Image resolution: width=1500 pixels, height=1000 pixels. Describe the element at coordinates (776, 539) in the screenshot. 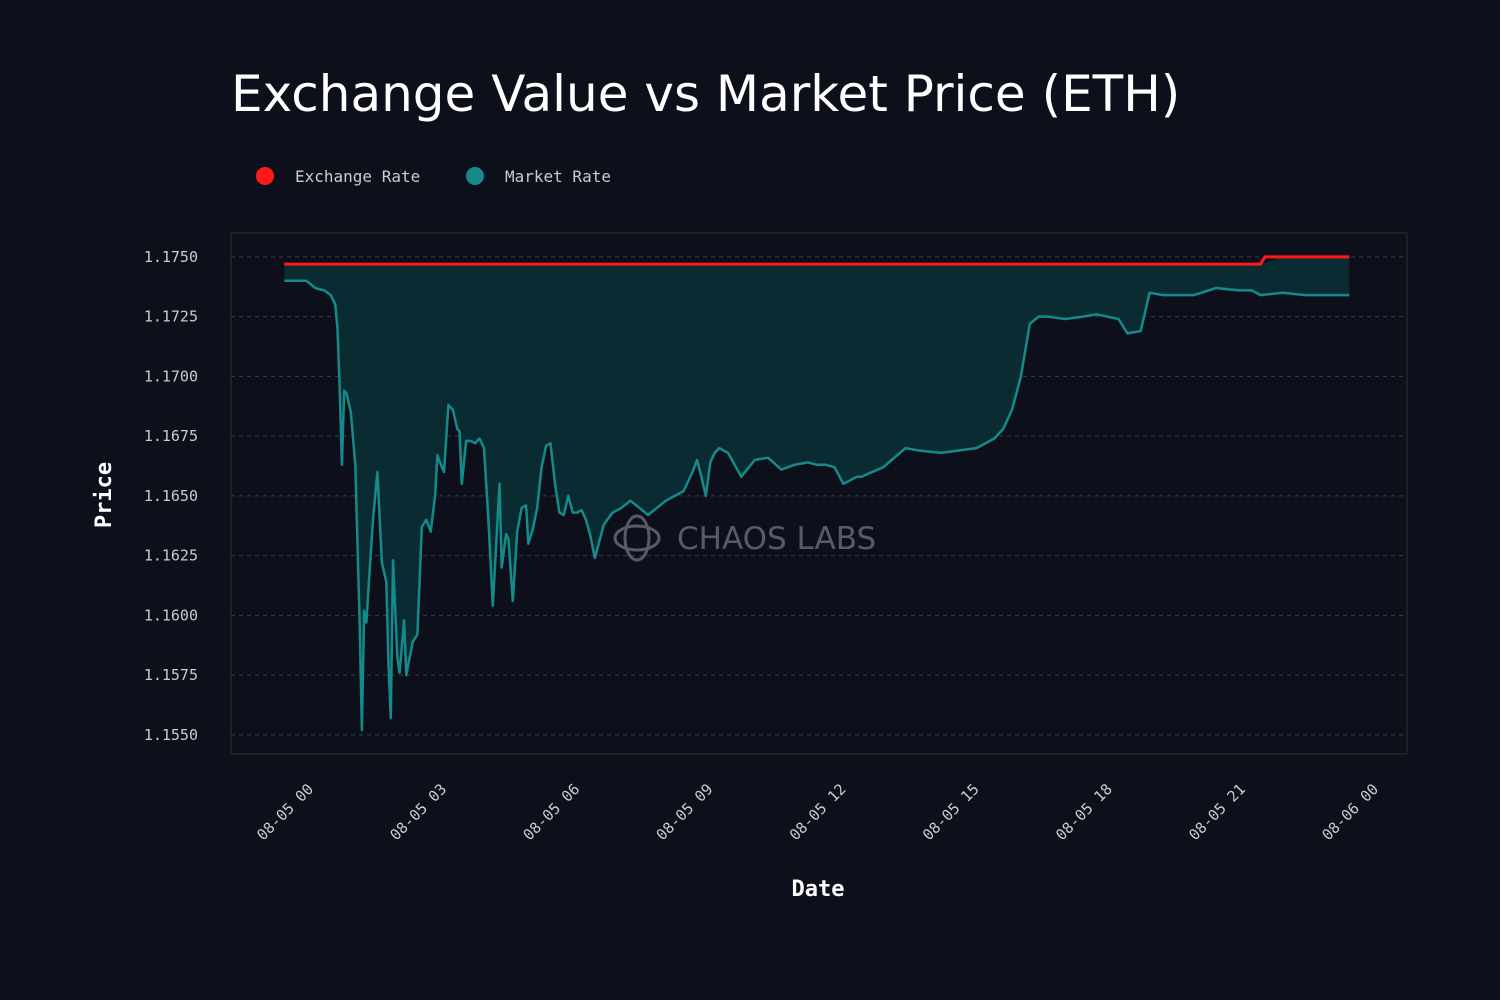

I see `watermark-text: CHAOS LABS` at that location.